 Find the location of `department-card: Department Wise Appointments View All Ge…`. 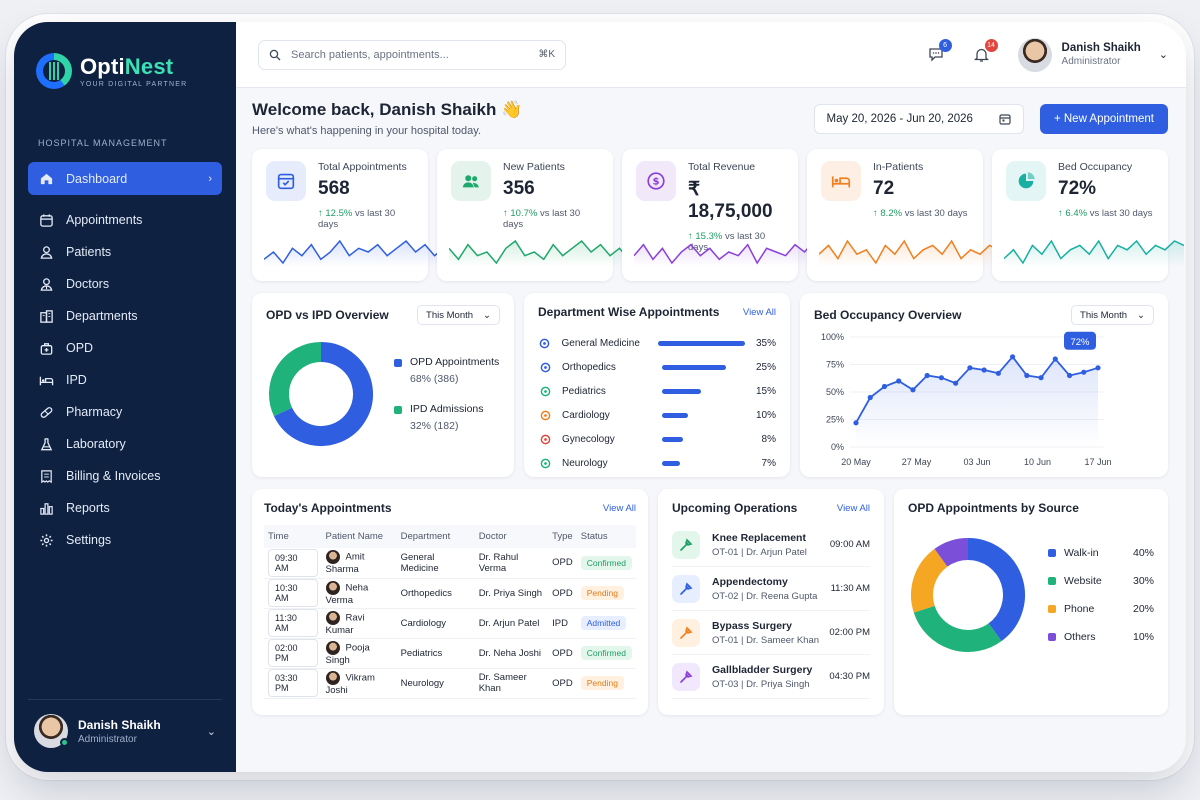

department-card: Department Wise Appointments View All Ge… is located at coordinates (657, 385).